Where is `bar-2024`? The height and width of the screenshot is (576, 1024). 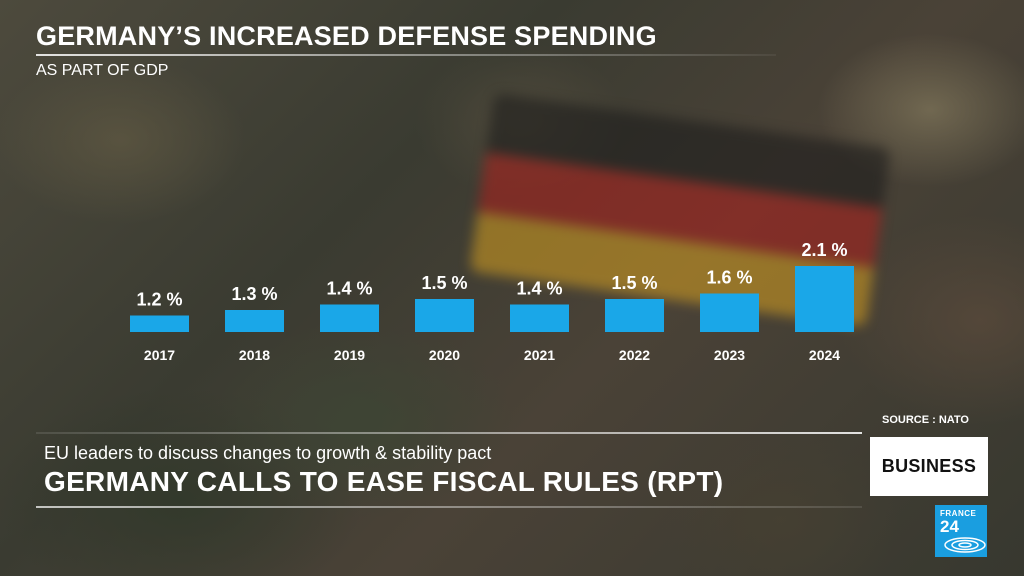 bar-2024 is located at coordinates (824, 299).